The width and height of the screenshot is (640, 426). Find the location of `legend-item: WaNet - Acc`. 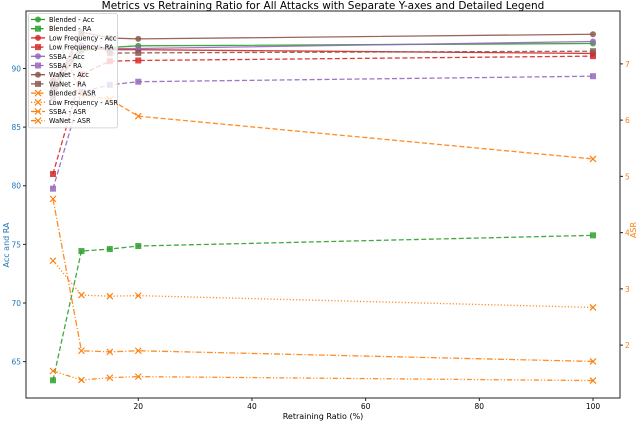

legend-item: WaNet - Acc is located at coordinates (60, 75).